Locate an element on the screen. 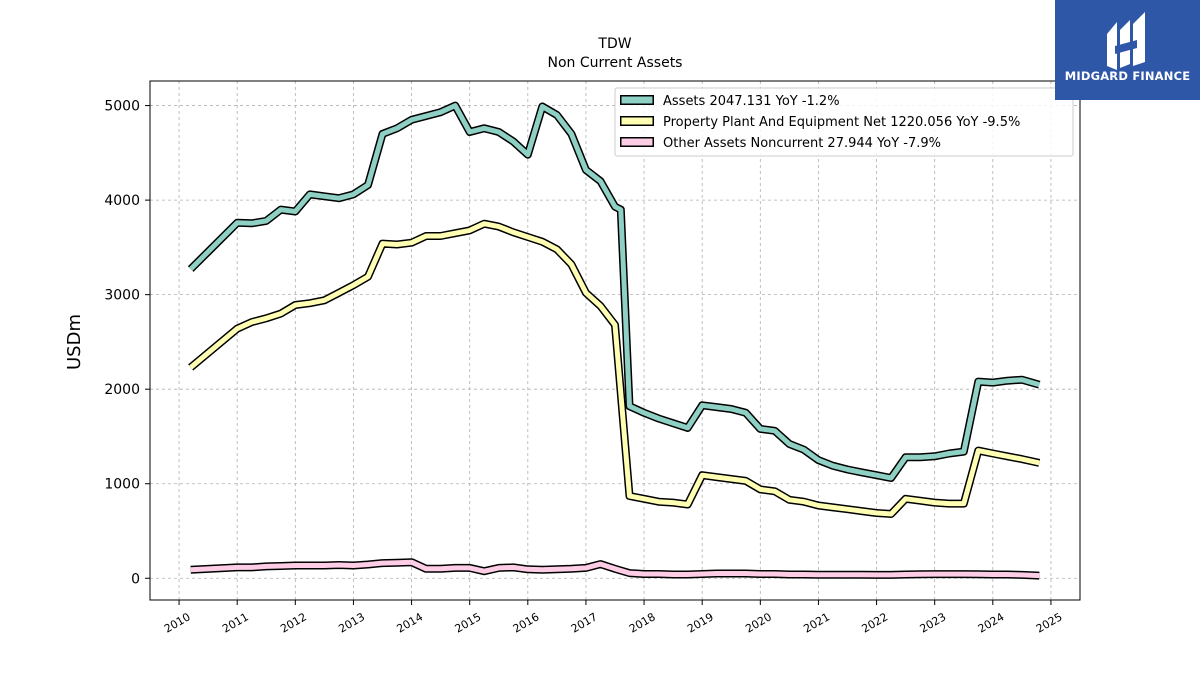  x-tick-label: 2015 is located at coordinates (468, 622).